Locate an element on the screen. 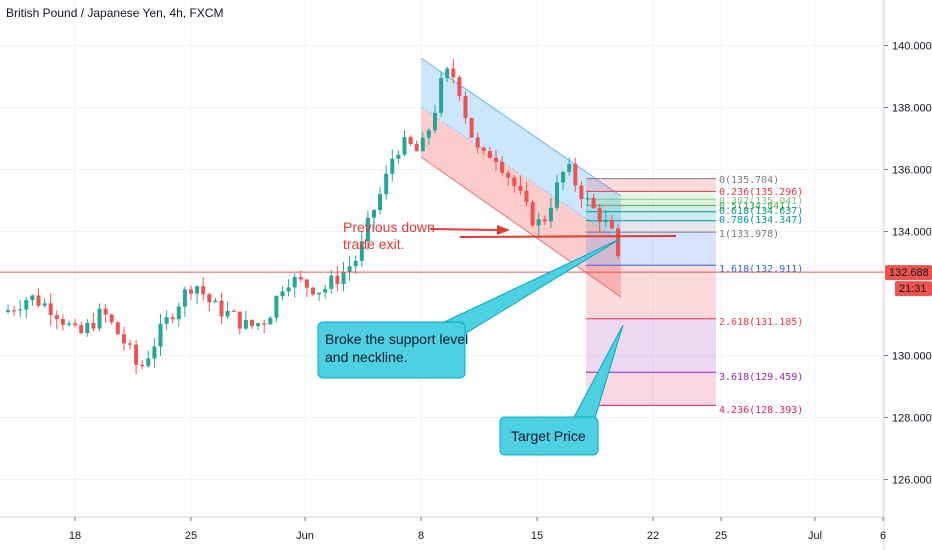 The height and width of the screenshot is (550, 932). x-axis: 18 25 Jun 8 15 22 25 Jul 6 is located at coordinates (477, 529).